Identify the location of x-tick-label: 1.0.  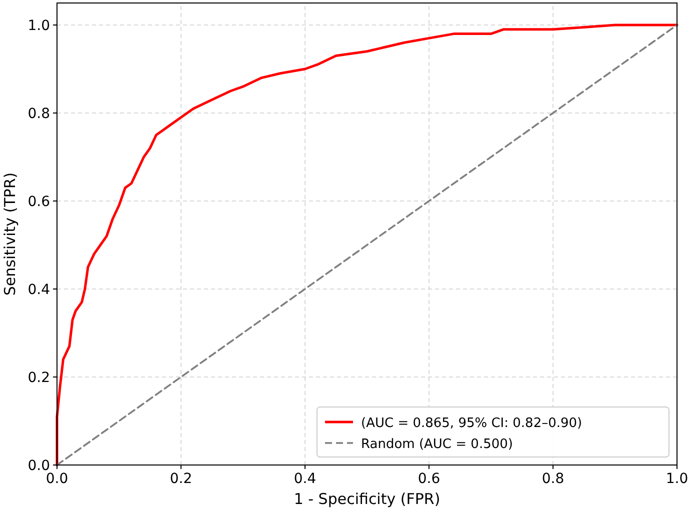
(677, 479).